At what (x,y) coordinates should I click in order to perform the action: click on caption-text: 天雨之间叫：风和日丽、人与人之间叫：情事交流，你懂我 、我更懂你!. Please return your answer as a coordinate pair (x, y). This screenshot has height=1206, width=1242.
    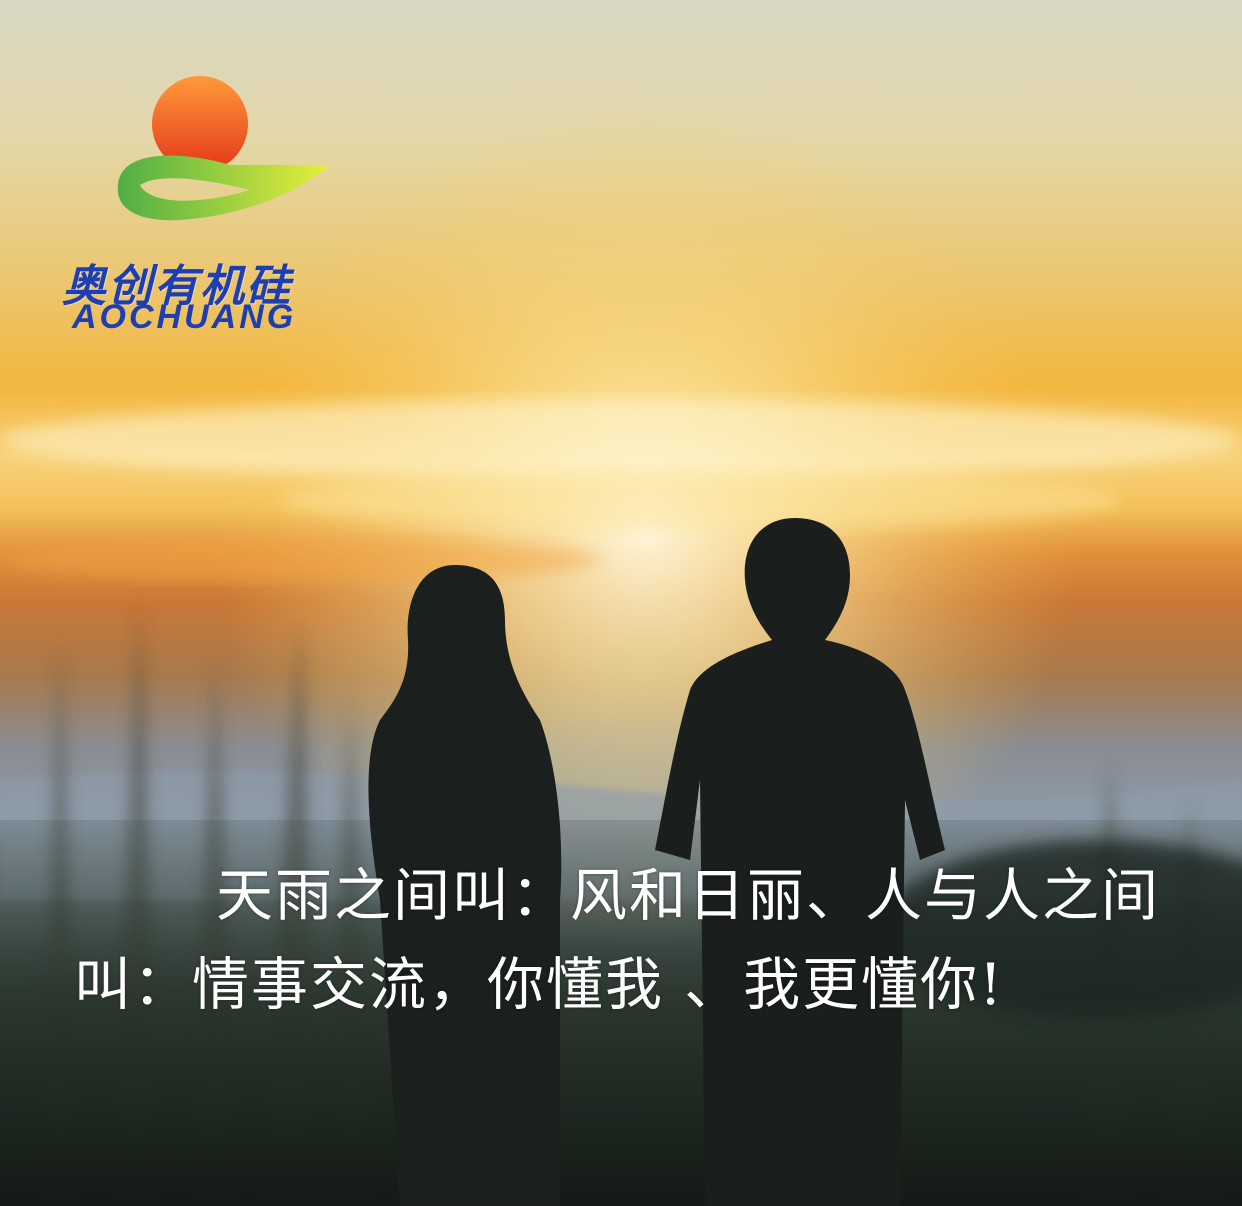
    Looking at the image, I should click on (617, 940).